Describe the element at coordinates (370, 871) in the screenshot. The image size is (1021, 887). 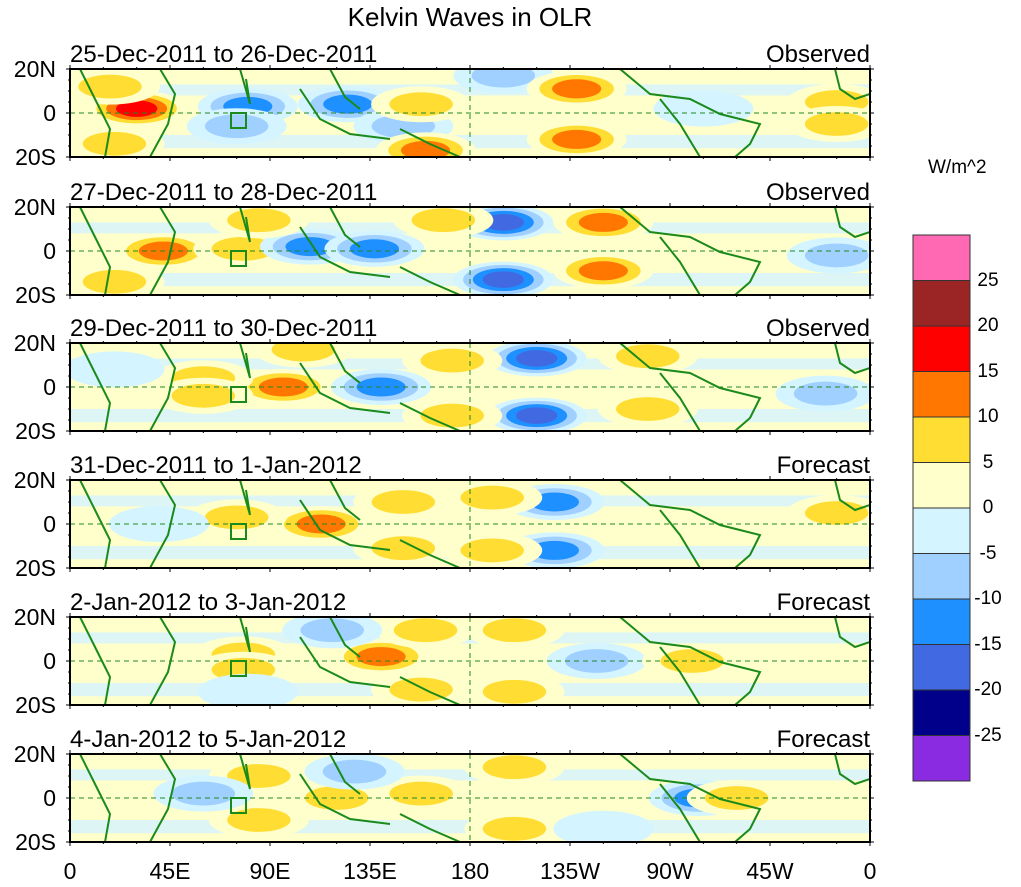
I see `x-tick-label: 135E` at that location.